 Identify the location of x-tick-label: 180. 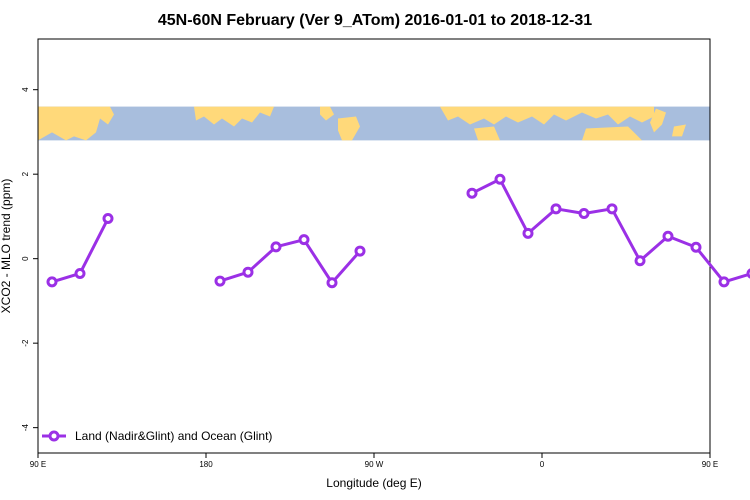
(206, 464).